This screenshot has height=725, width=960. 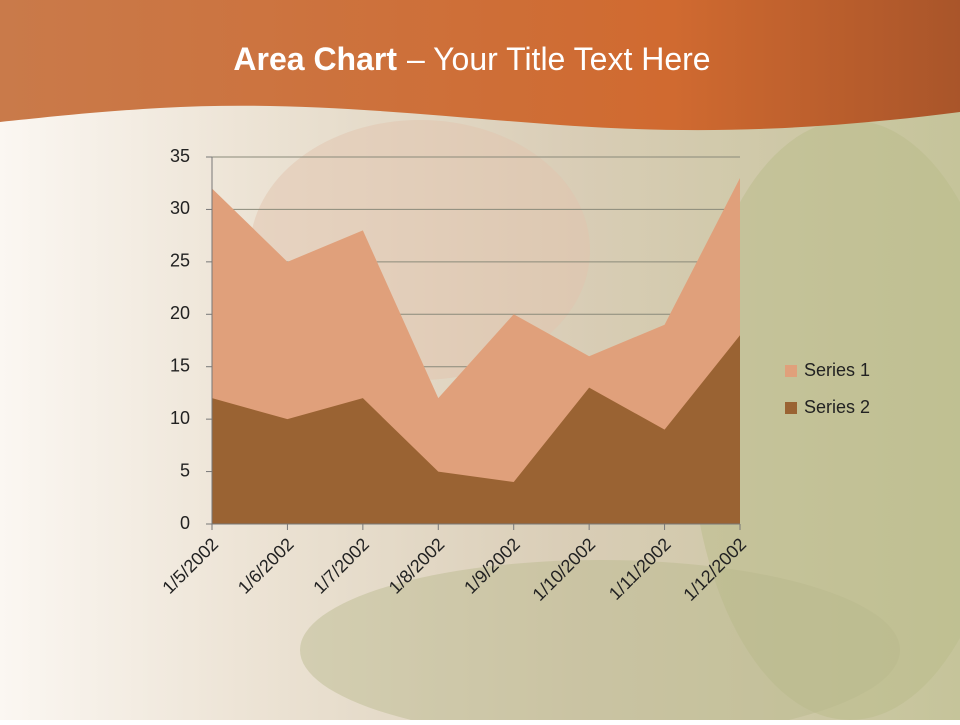 I want to click on legend-label: Series 1, so click(x=837, y=370).